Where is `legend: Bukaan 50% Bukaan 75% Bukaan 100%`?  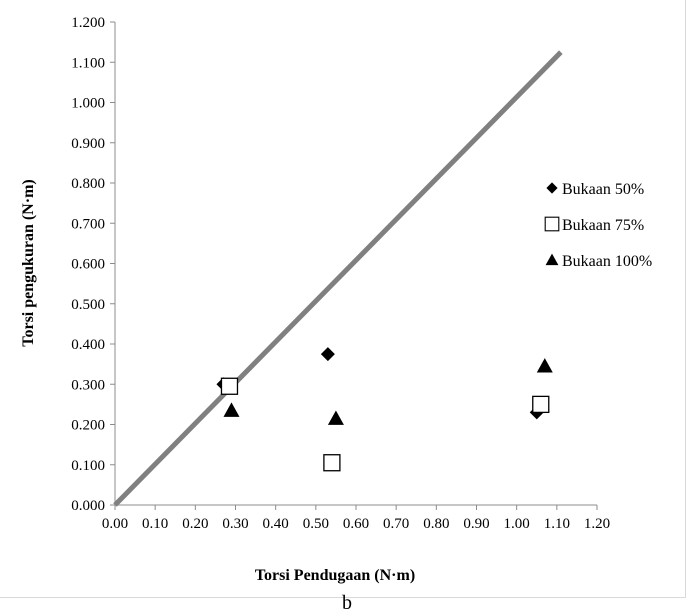 legend: Bukaan 50% Bukaan 75% Bukaan 100% is located at coordinates (598, 225).